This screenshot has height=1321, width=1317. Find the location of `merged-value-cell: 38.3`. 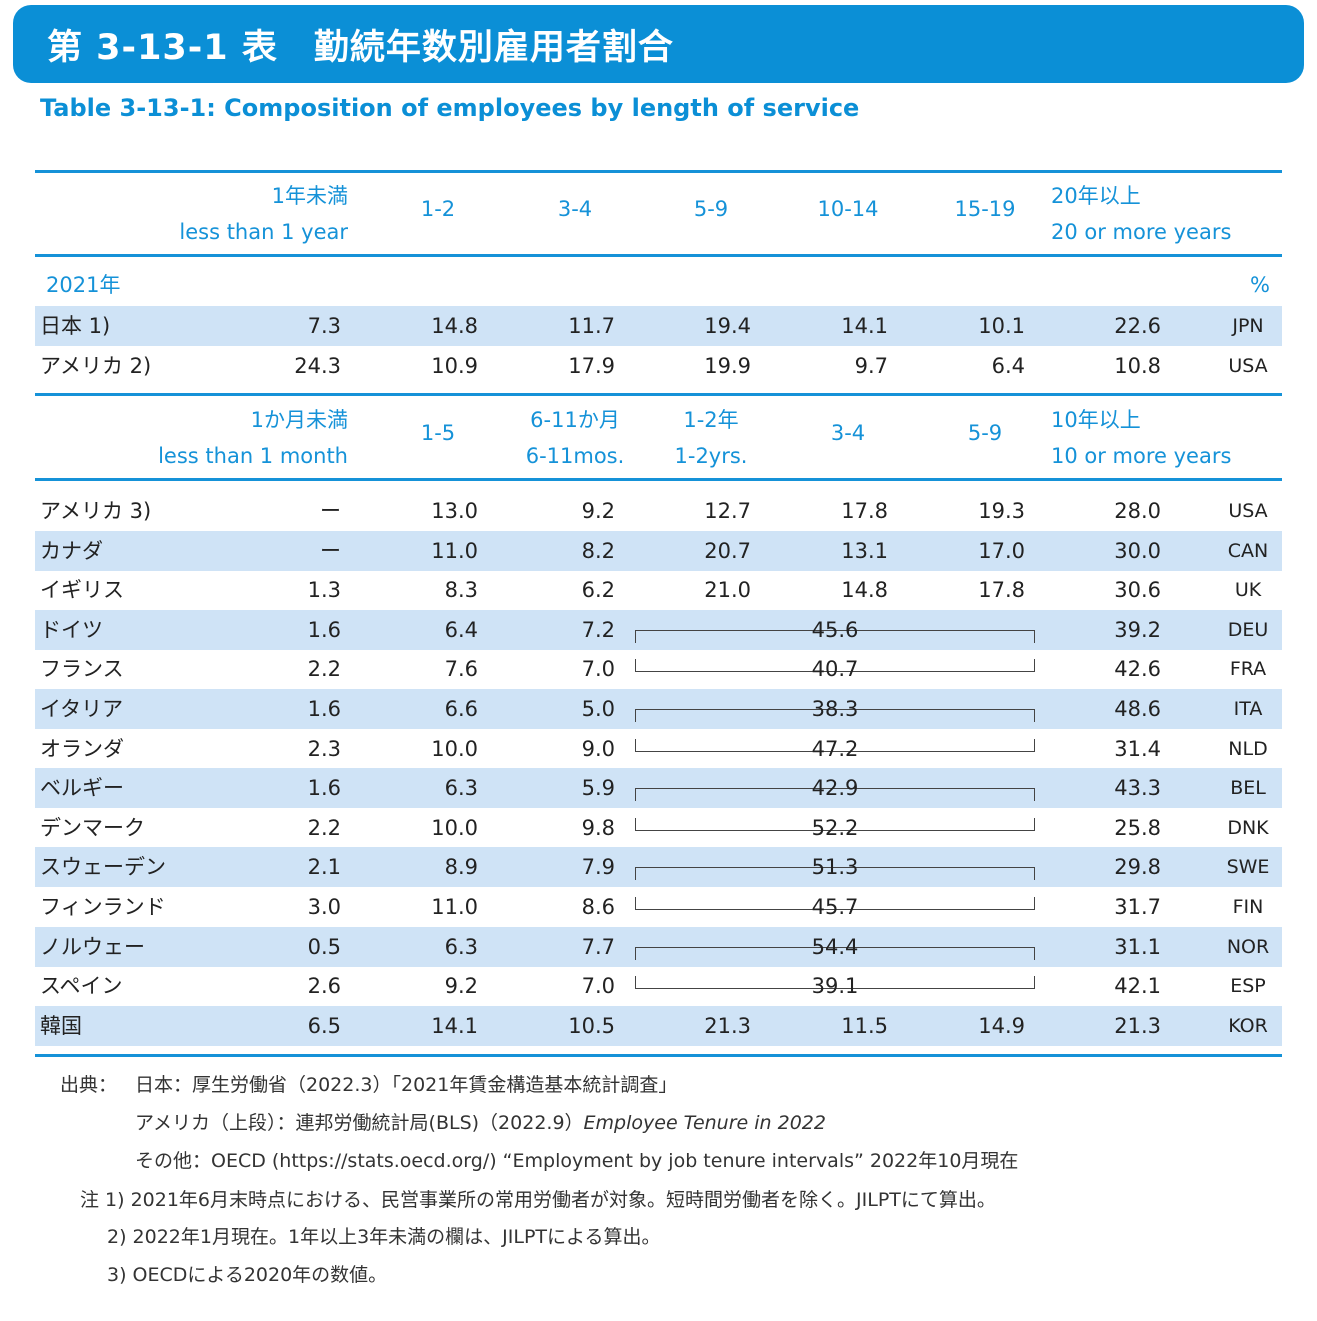

merged-value-cell: 38.3 is located at coordinates (835, 709).